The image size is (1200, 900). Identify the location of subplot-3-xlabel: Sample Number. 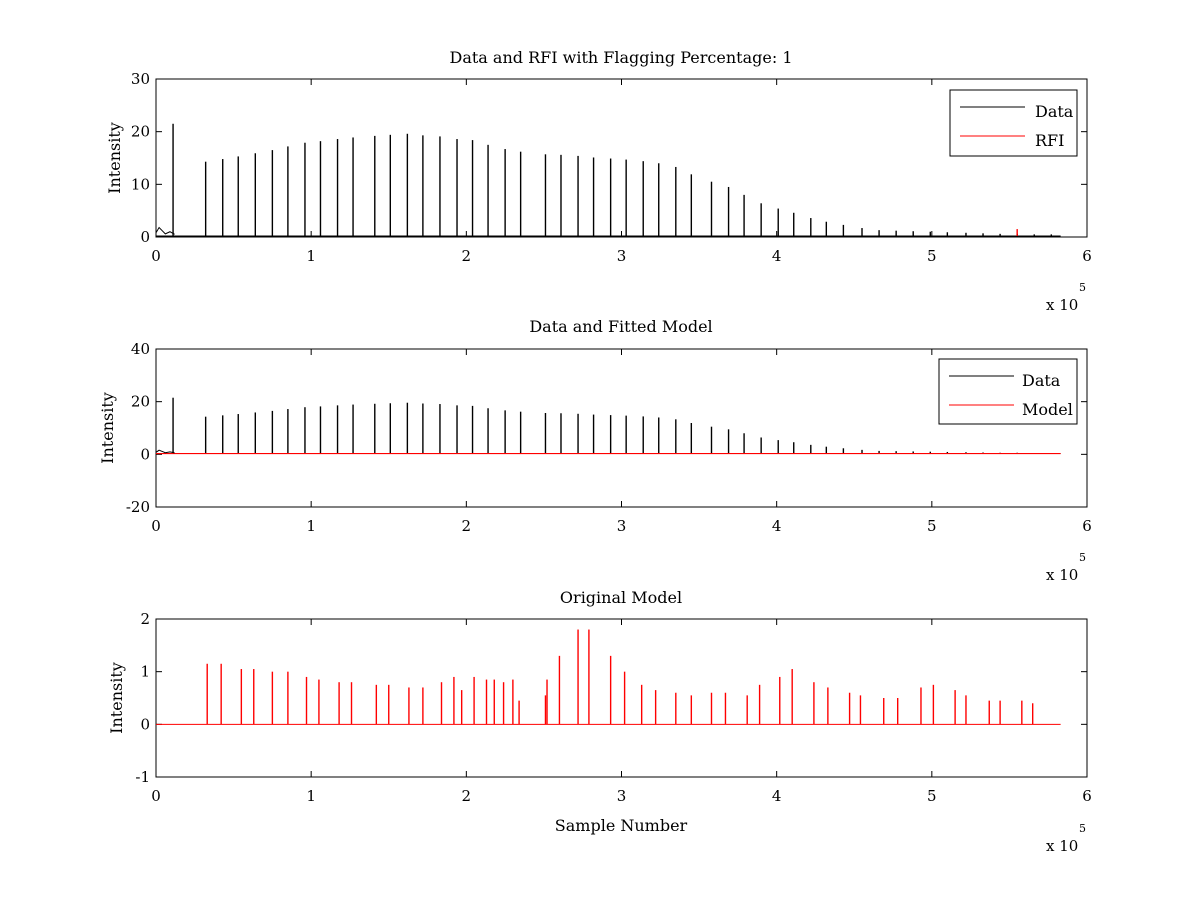
(621, 825).